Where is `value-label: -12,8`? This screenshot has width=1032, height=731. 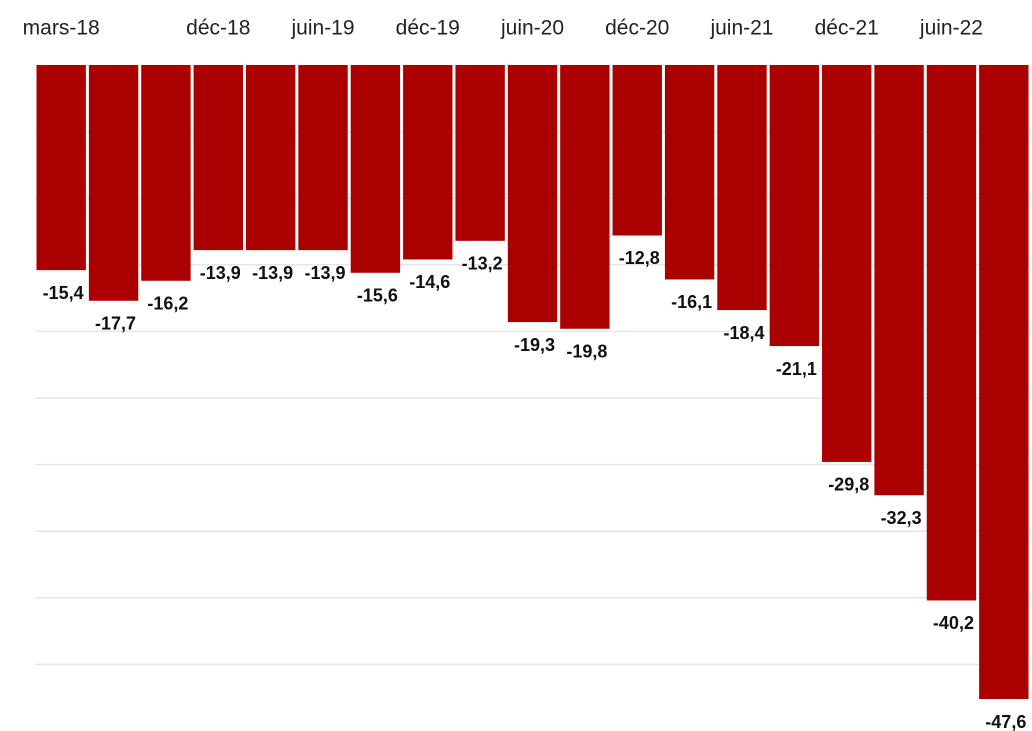 value-label: -12,8 is located at coordinates (639, 258).